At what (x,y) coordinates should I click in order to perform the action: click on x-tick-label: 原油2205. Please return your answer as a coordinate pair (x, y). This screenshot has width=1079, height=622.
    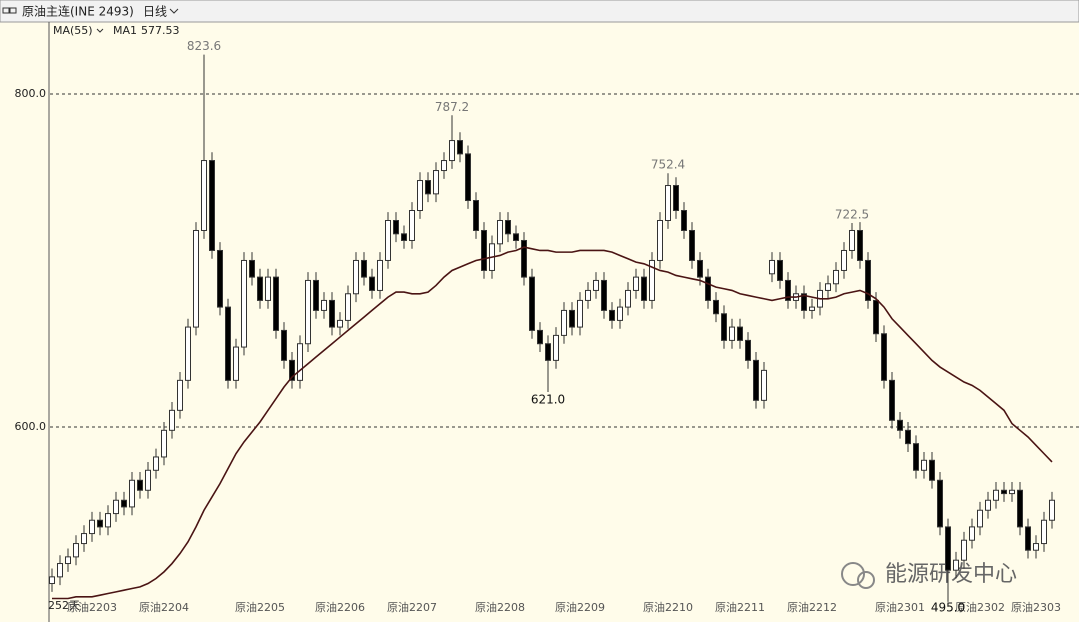
    Looking at the image, I should click on (260, 607).